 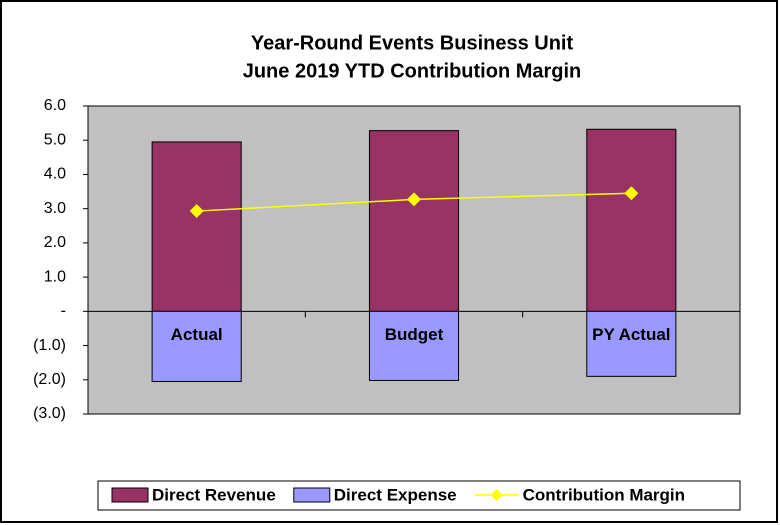 I want to click on chart-title: Year-Round Events Business Unit, so click(x=412, y=43).